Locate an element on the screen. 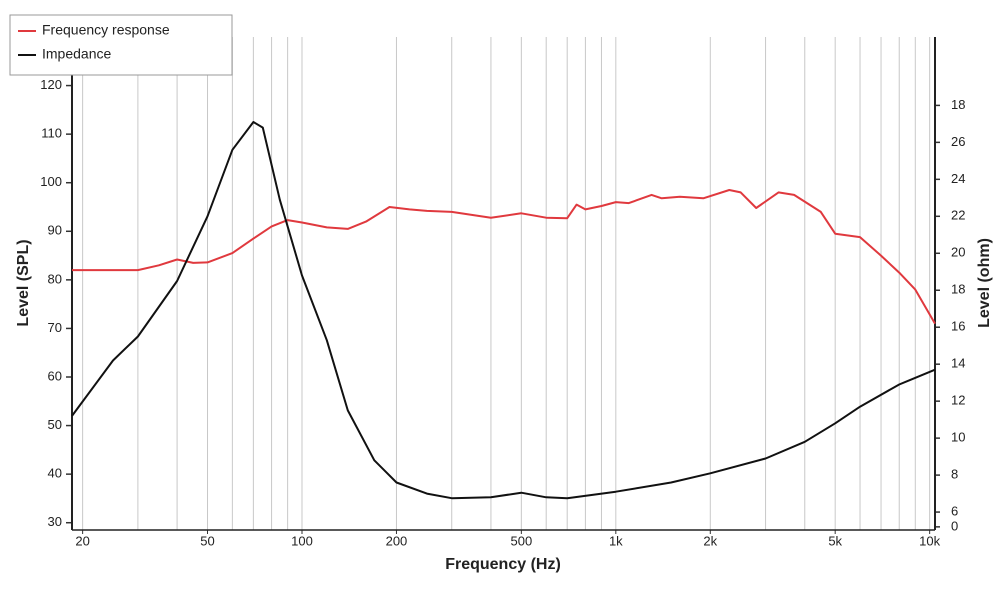 The width and height of the screenshot is (1000, 600). legend-box is located at coordinates (121, 45).